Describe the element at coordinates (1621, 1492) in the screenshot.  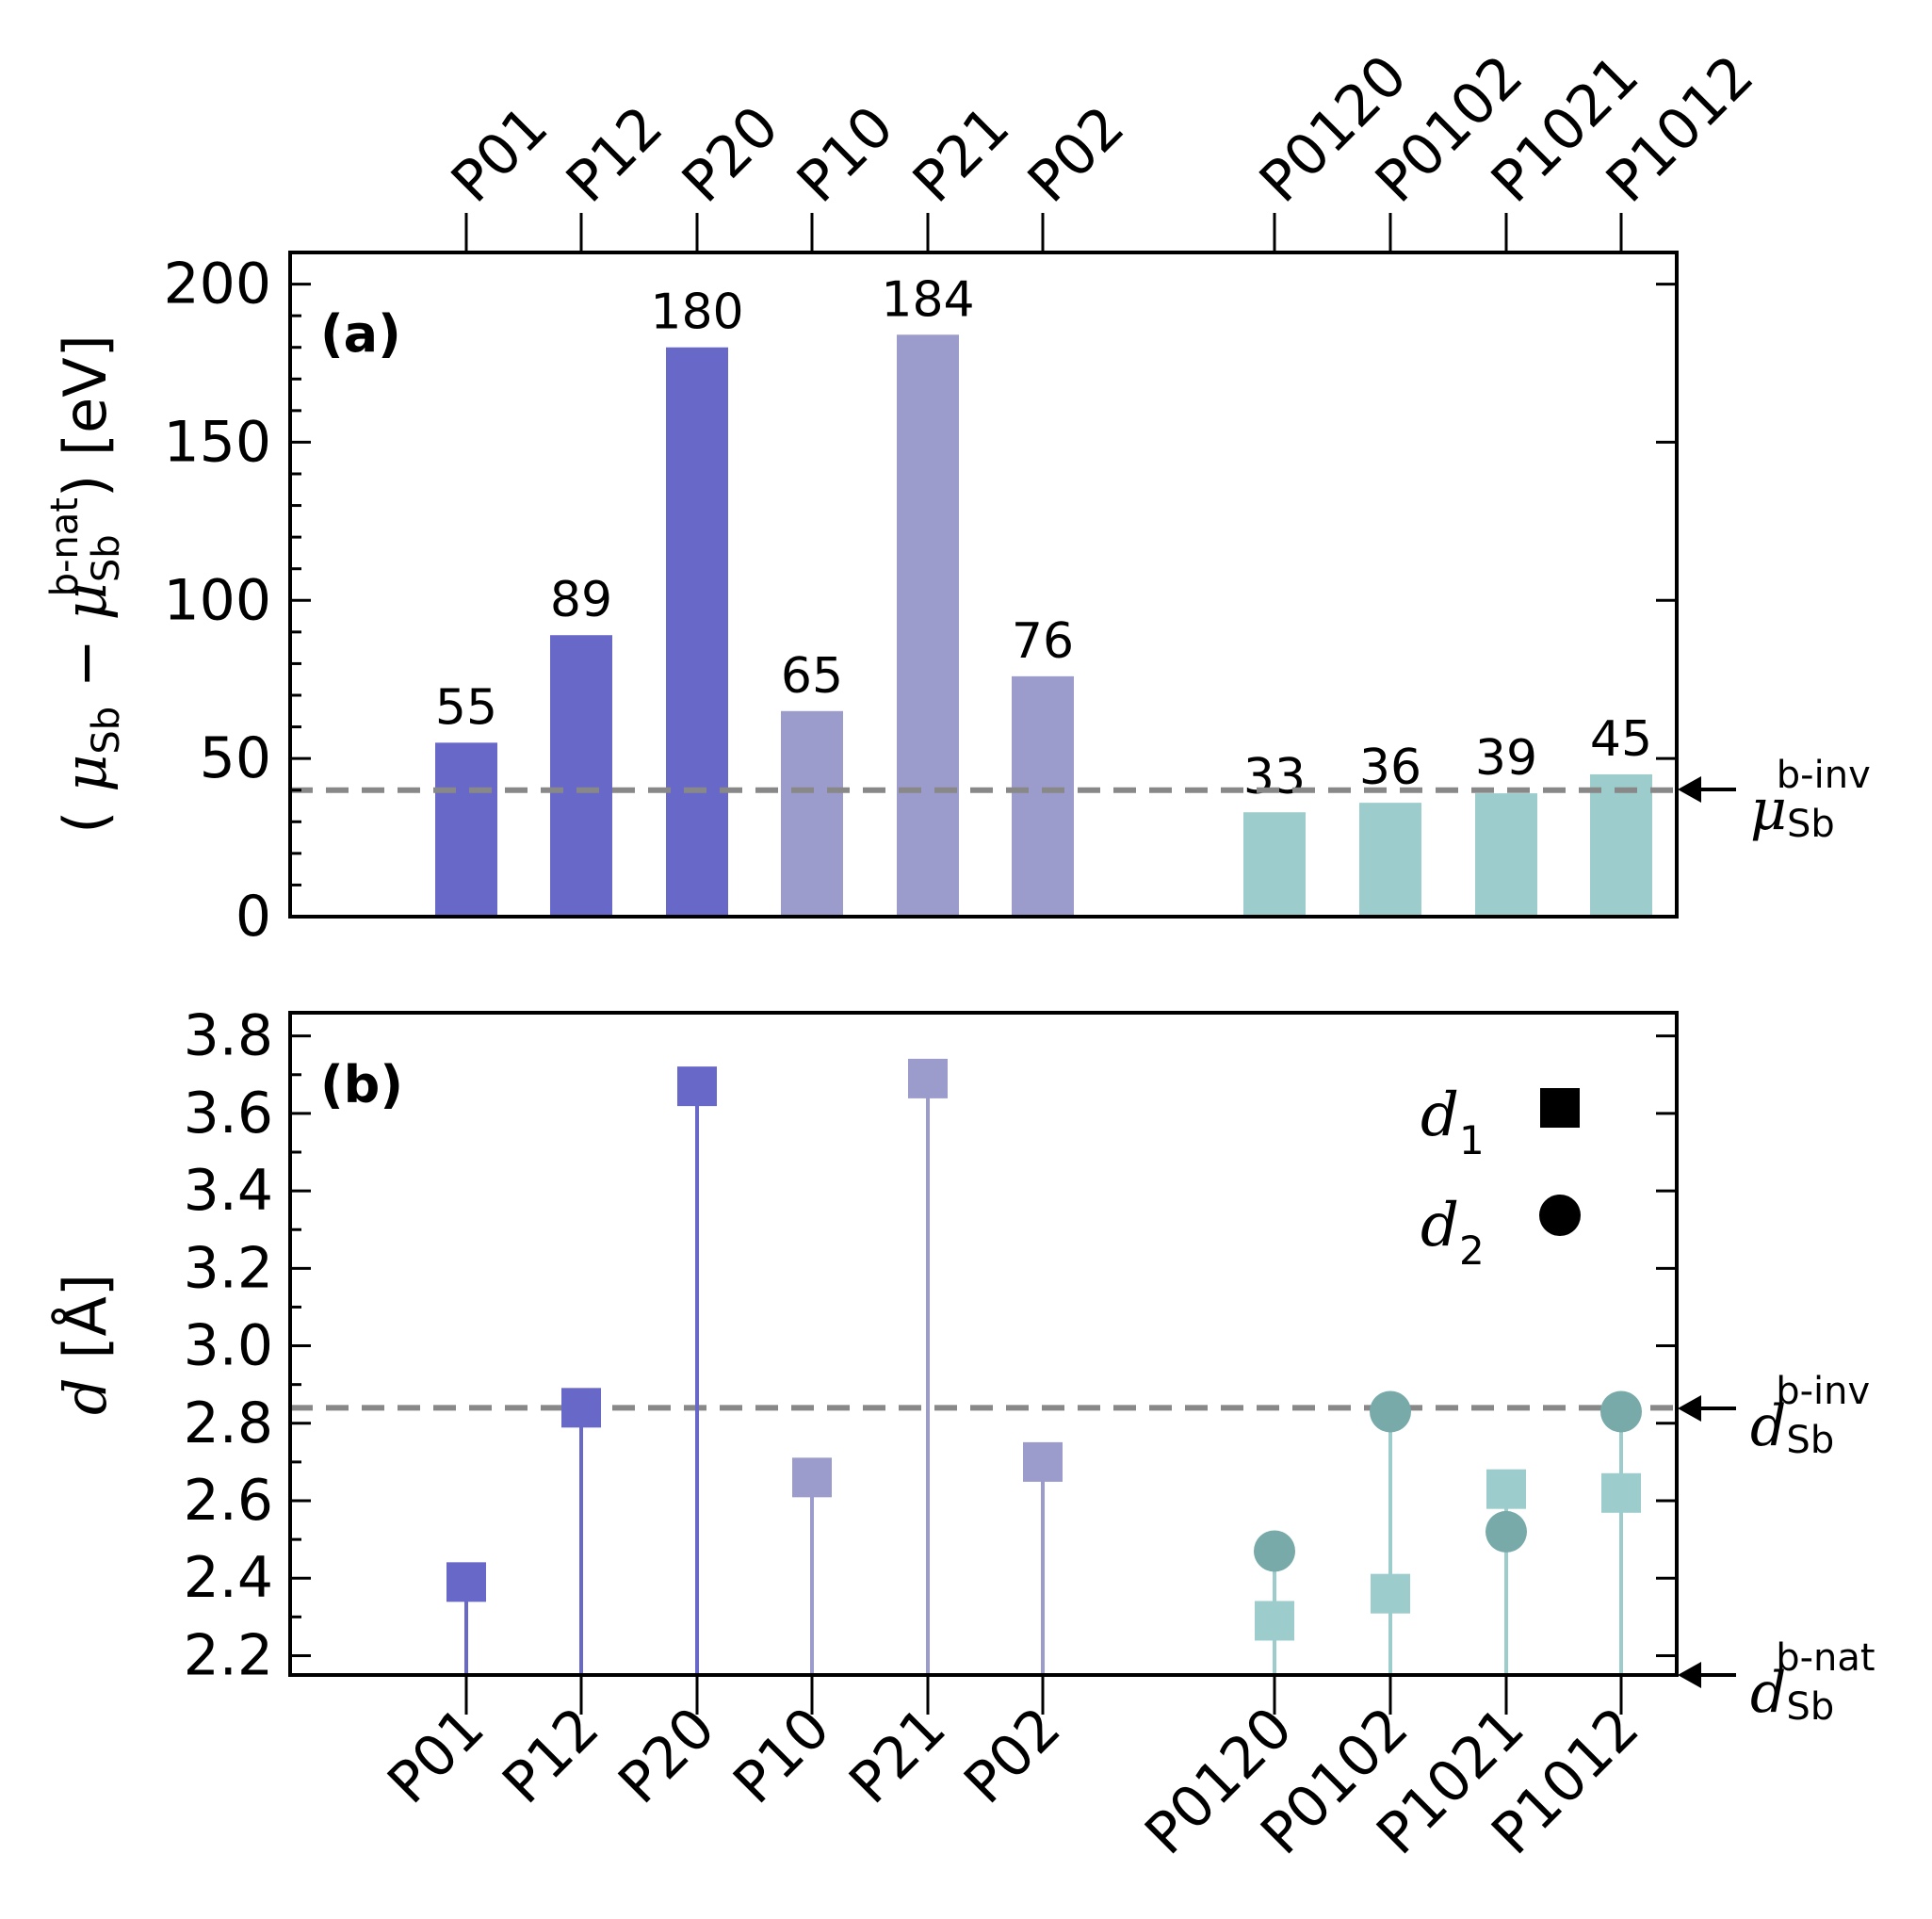
I see `d1-marker-P1012` at that location.